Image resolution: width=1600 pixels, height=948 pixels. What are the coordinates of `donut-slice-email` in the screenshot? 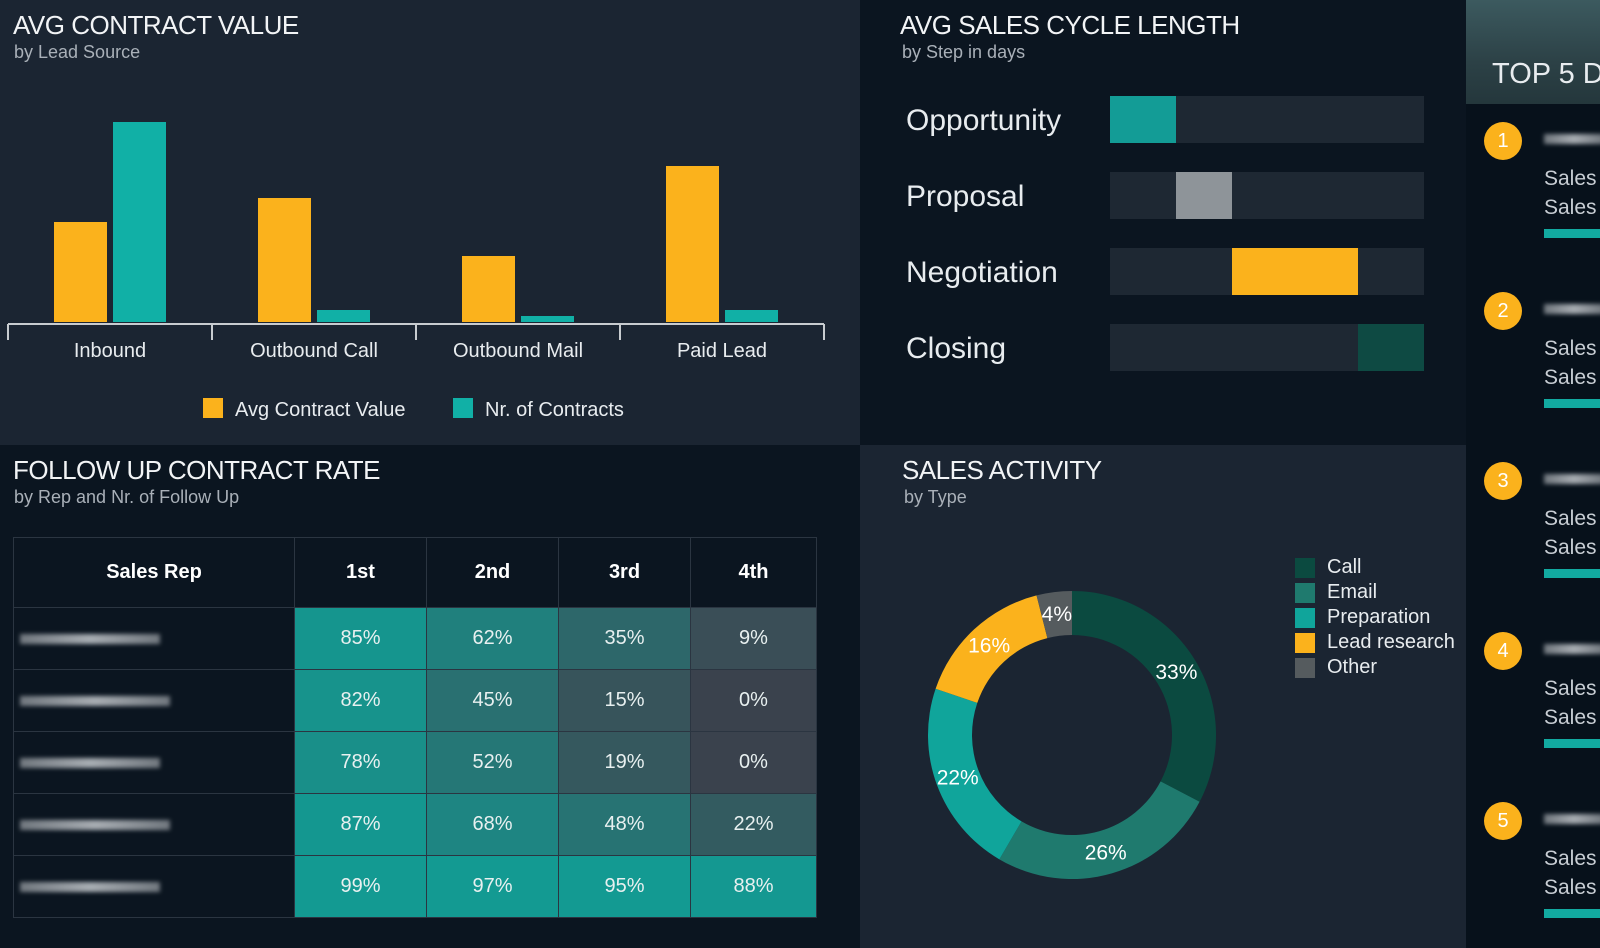 It's located at (1099, 830).